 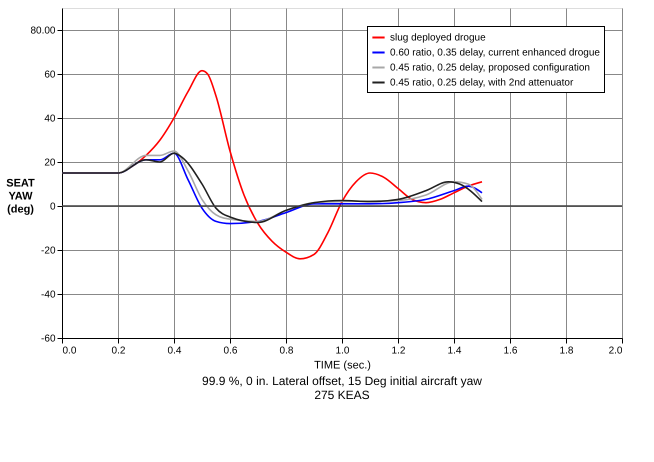 What do you see at coordinates (48, 251) in the screenshot?
I see `y-tick-label: -20` at bounding box center [48, 251].